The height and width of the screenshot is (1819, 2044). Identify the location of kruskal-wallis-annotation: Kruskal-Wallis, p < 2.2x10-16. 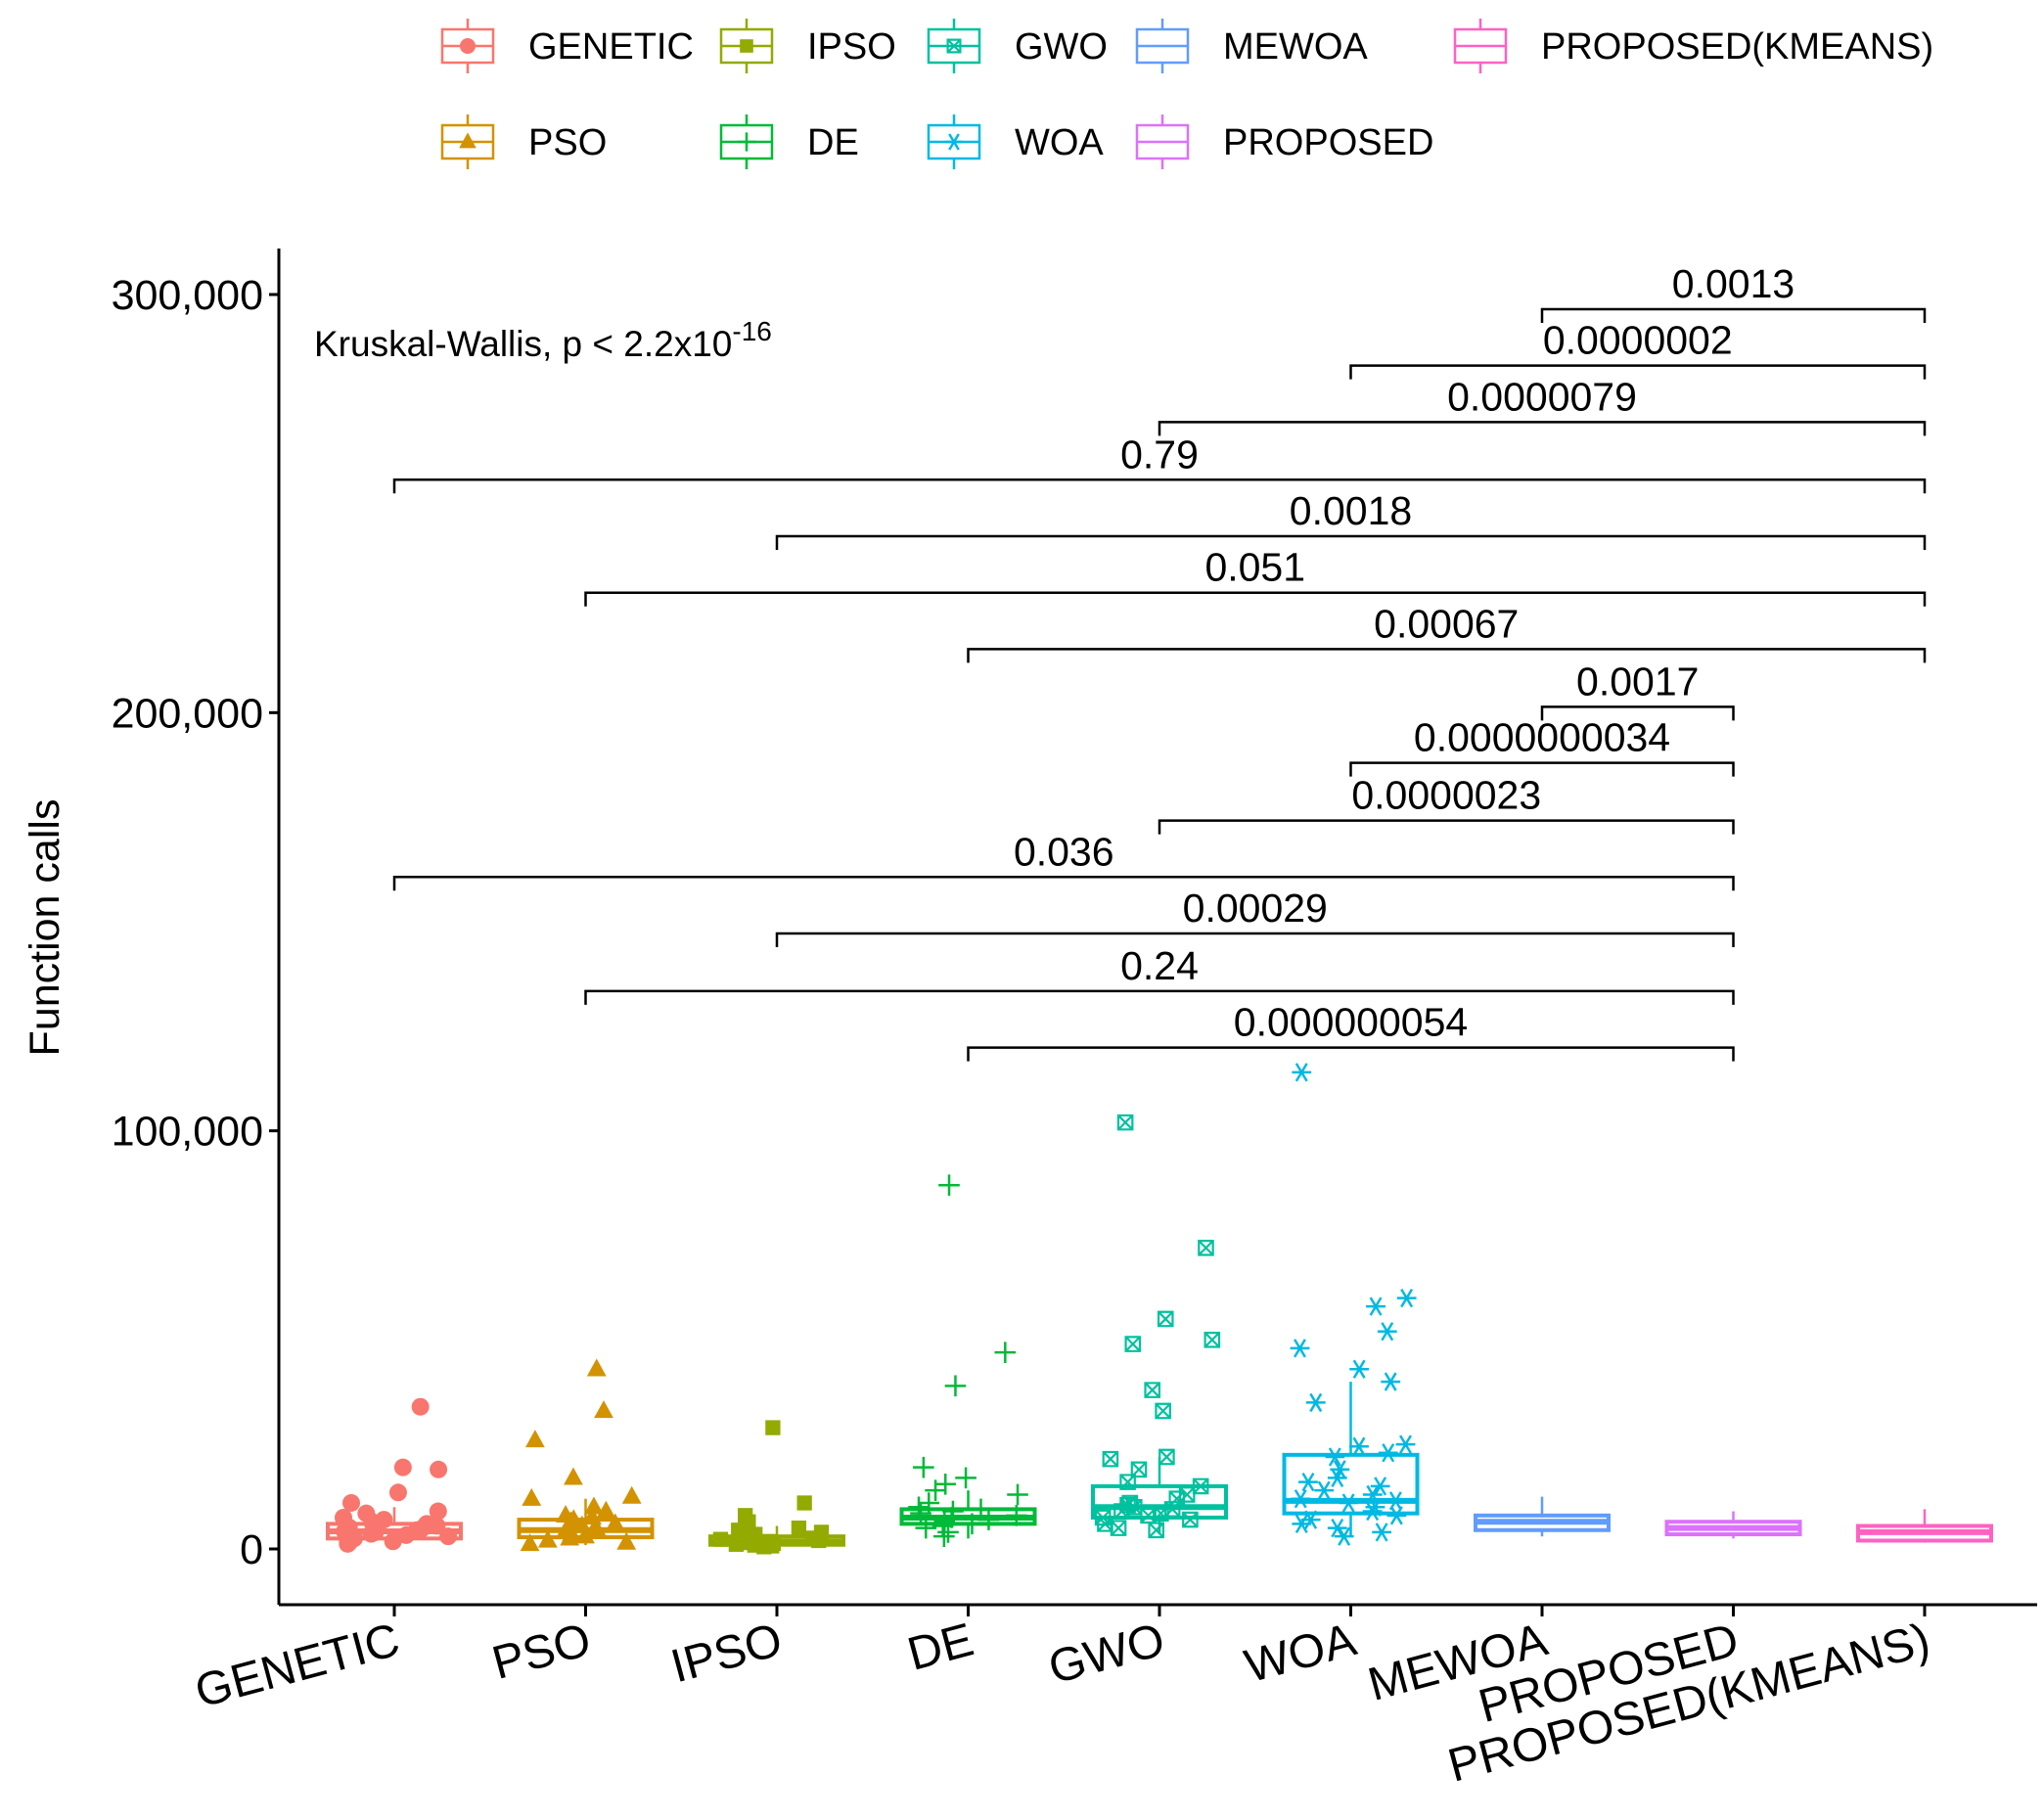
(543, 340).